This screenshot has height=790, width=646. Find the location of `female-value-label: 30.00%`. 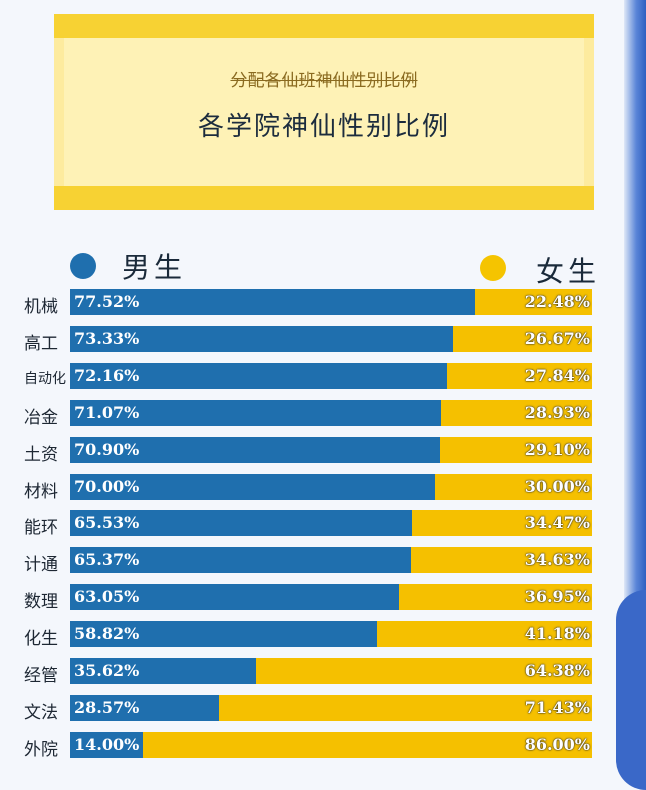

female-value-label: 30.00% is located at coordinates (557, 486).